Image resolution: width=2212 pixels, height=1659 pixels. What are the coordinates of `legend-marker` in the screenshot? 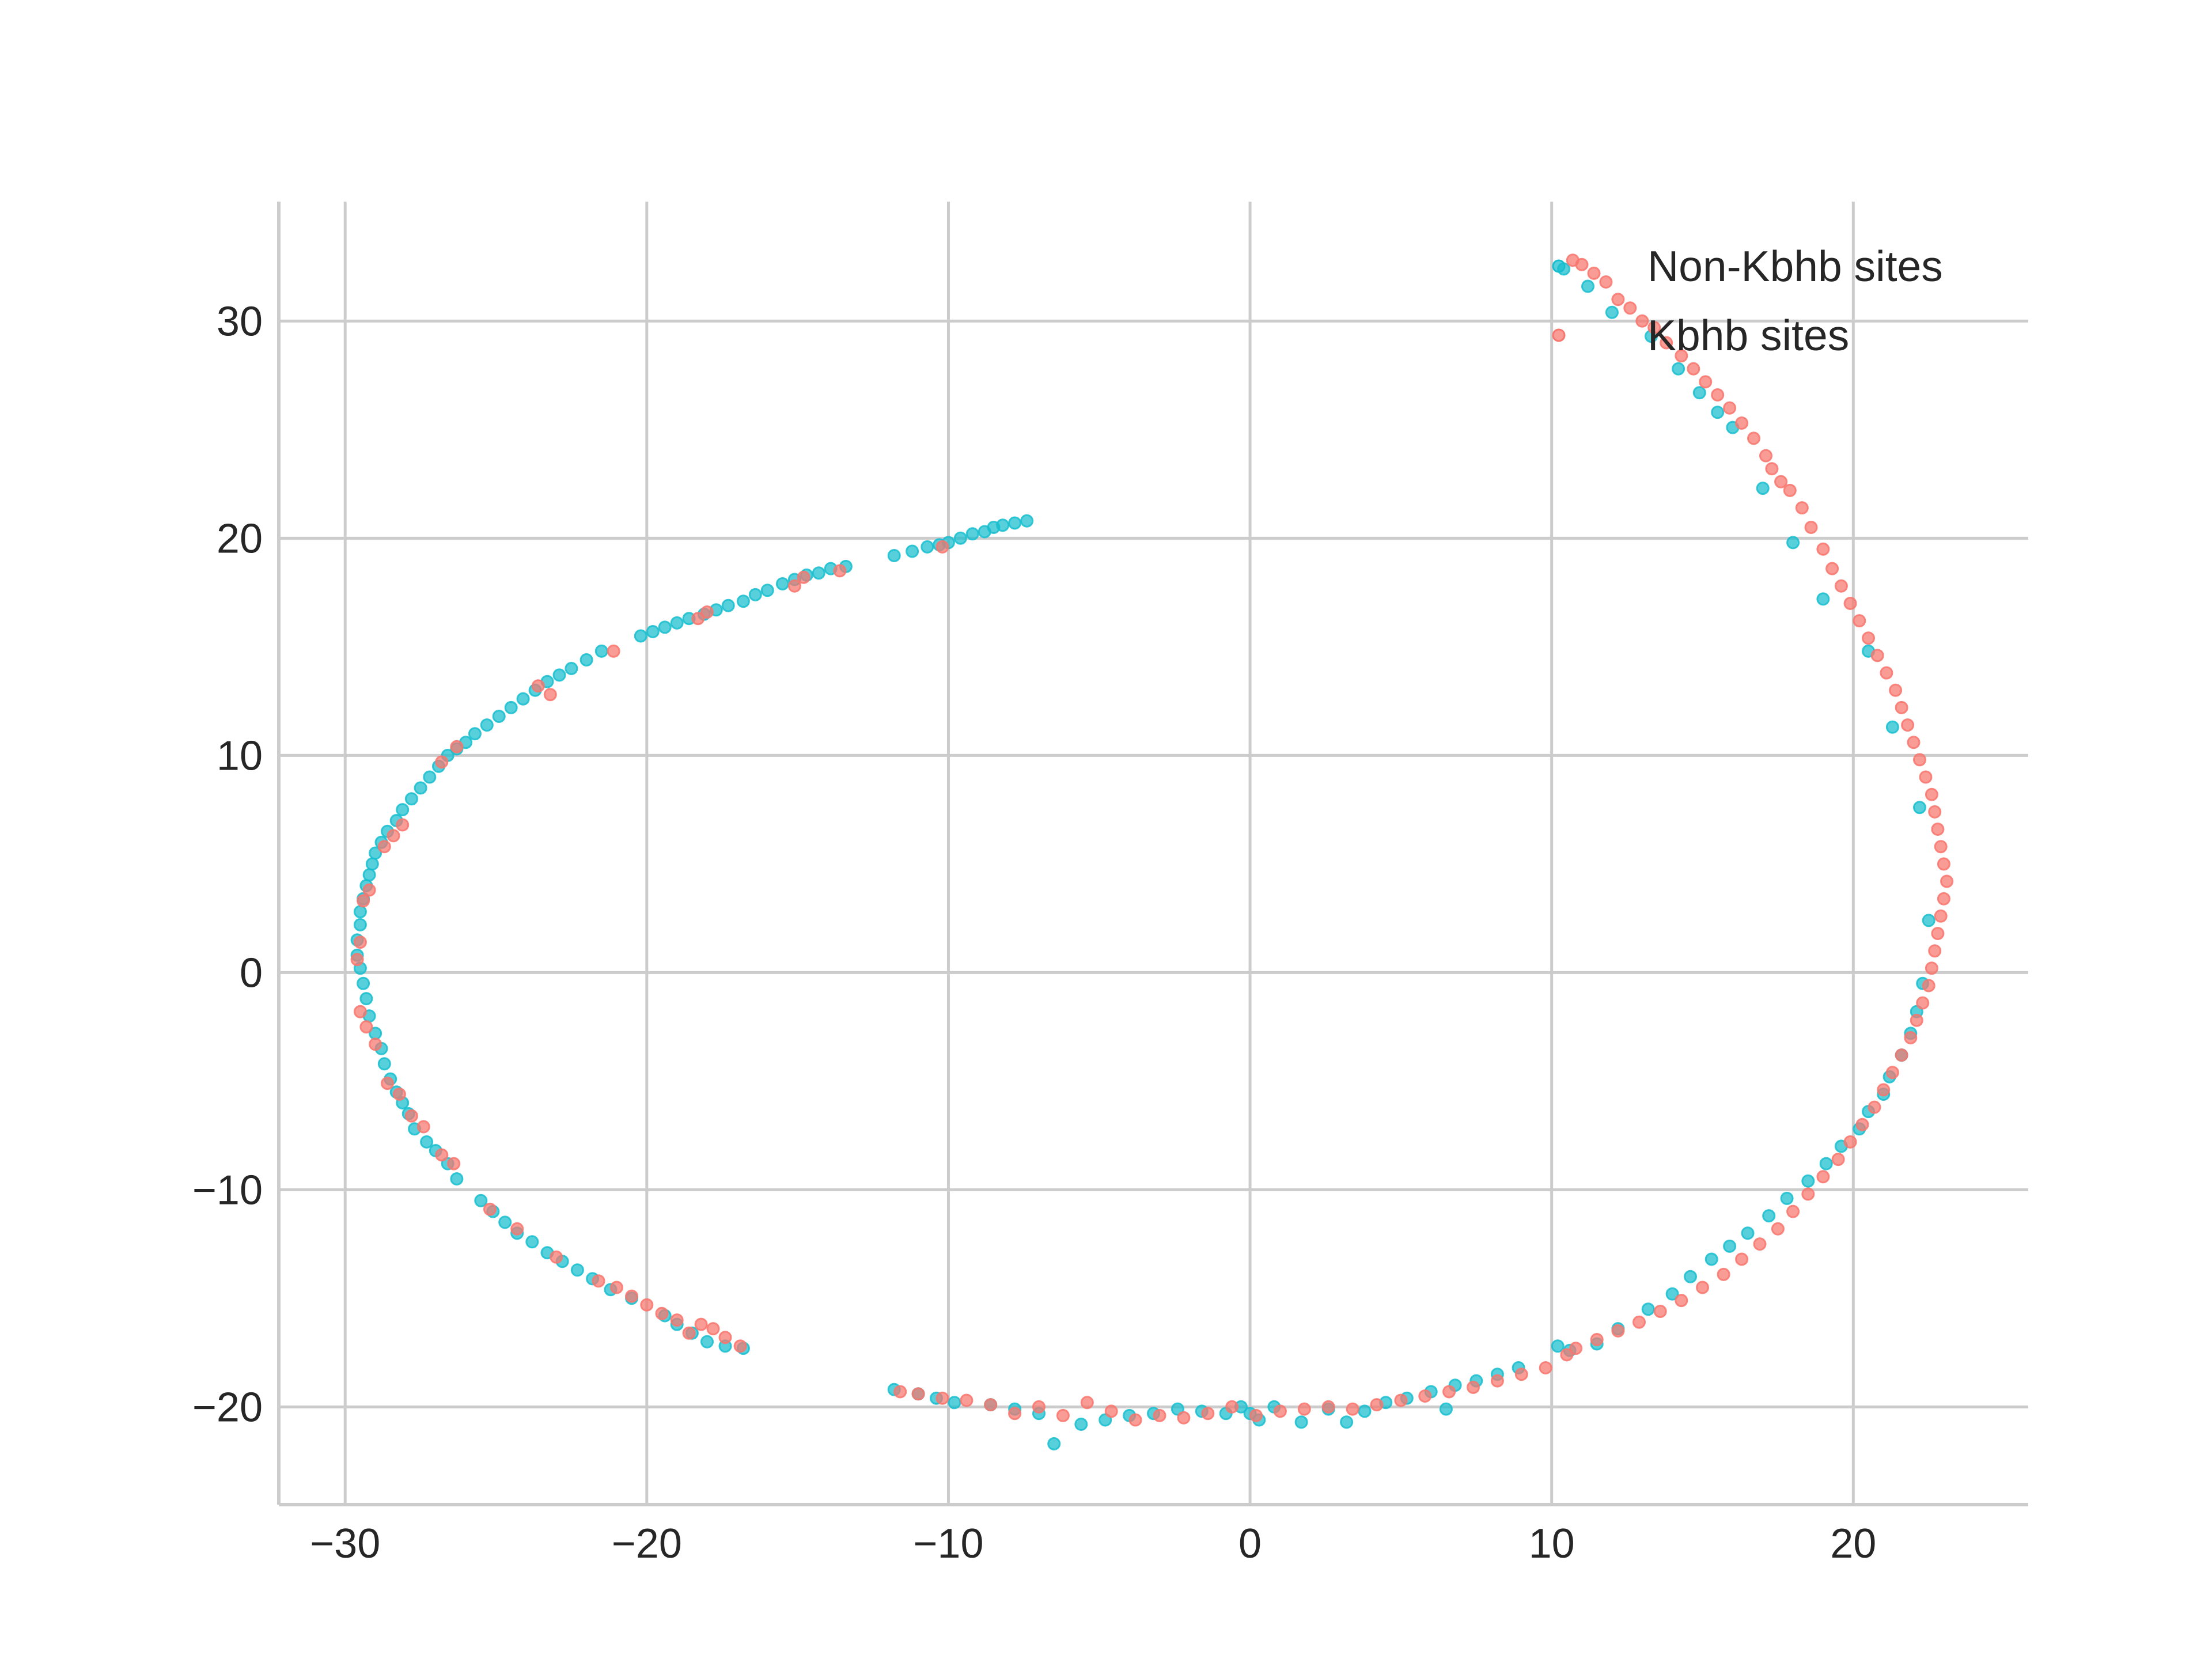 It's located at (1559, 266).